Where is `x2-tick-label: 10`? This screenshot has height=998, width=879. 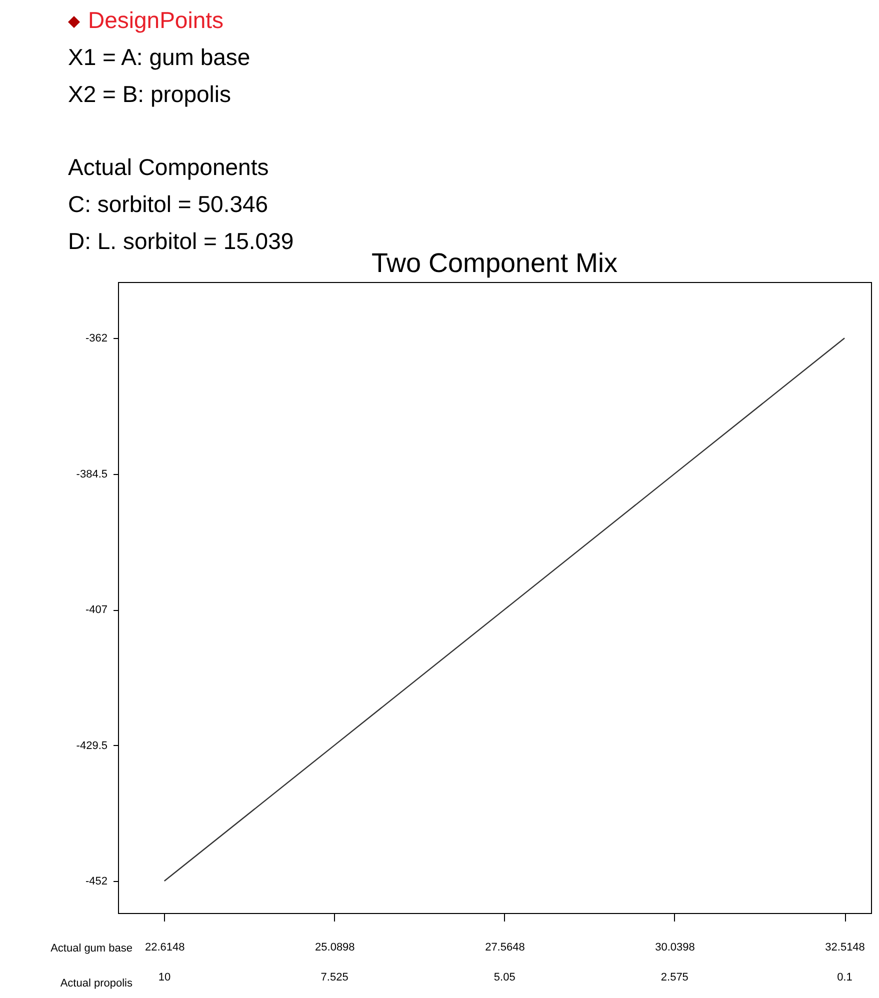 x2-tick-label: 10 is located at coordinates (164, 978).